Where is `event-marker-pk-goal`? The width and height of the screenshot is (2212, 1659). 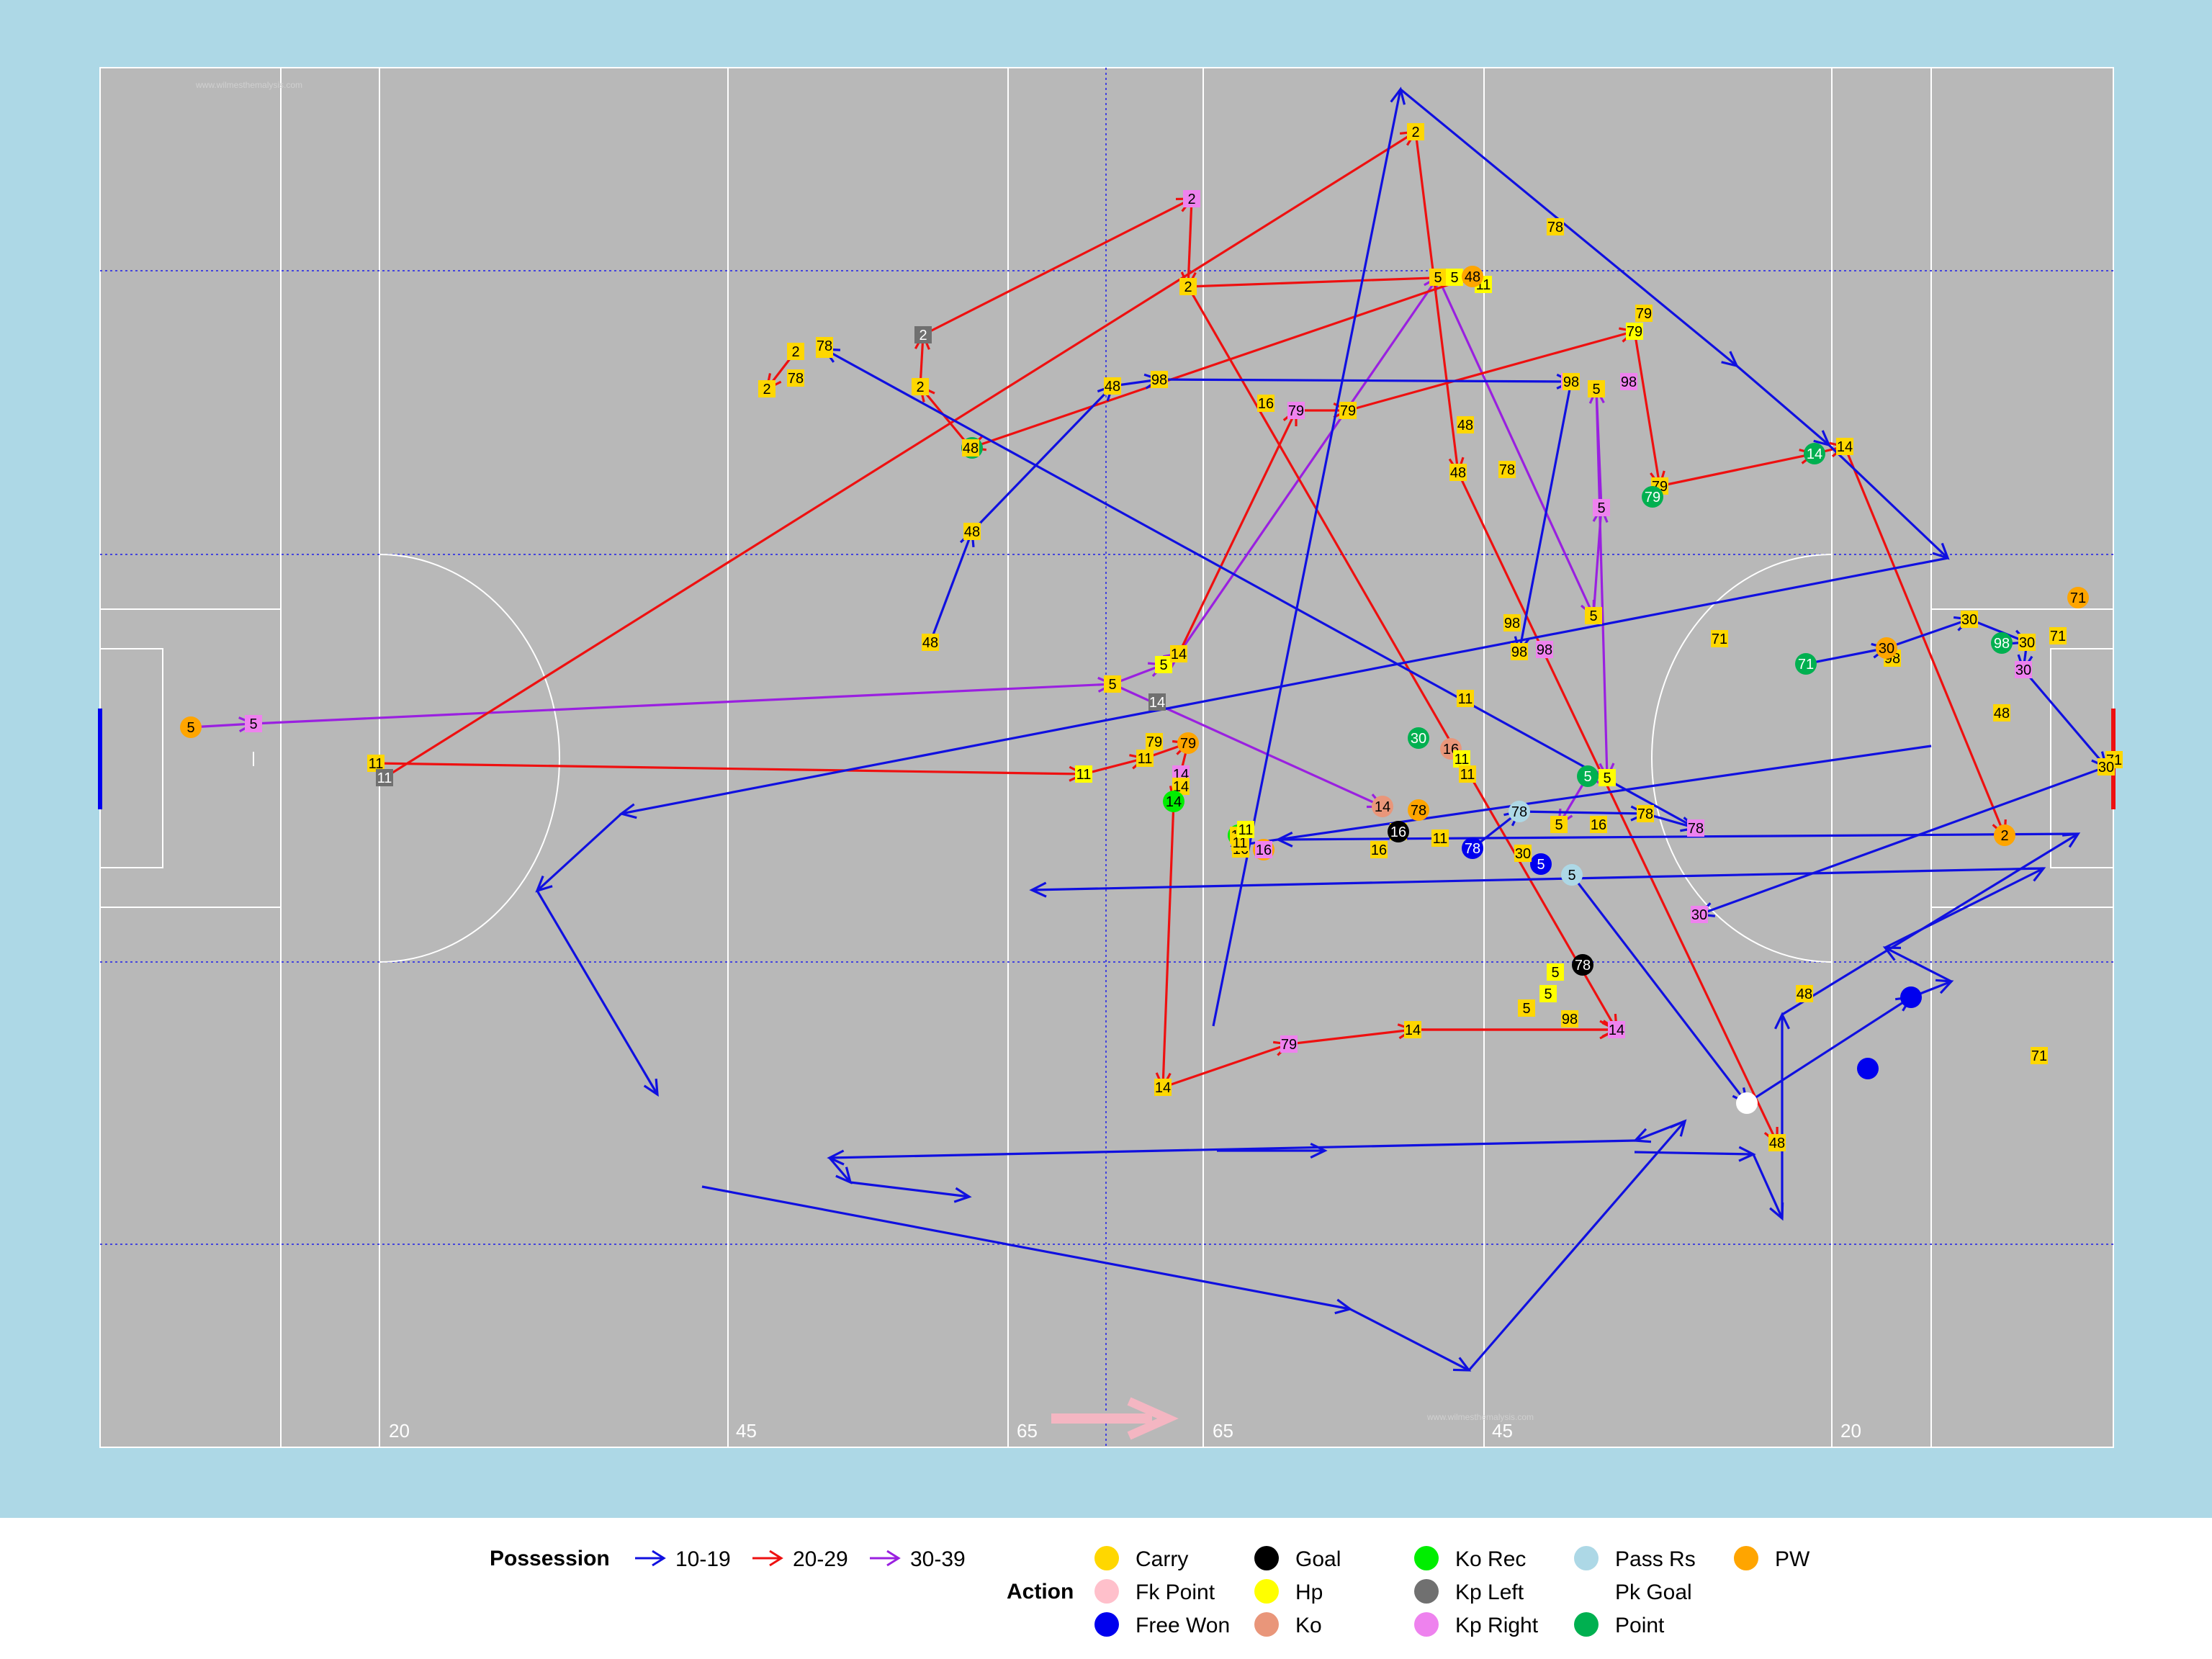
event-marker-pk-goal is located at coordinates (1747, 1103).